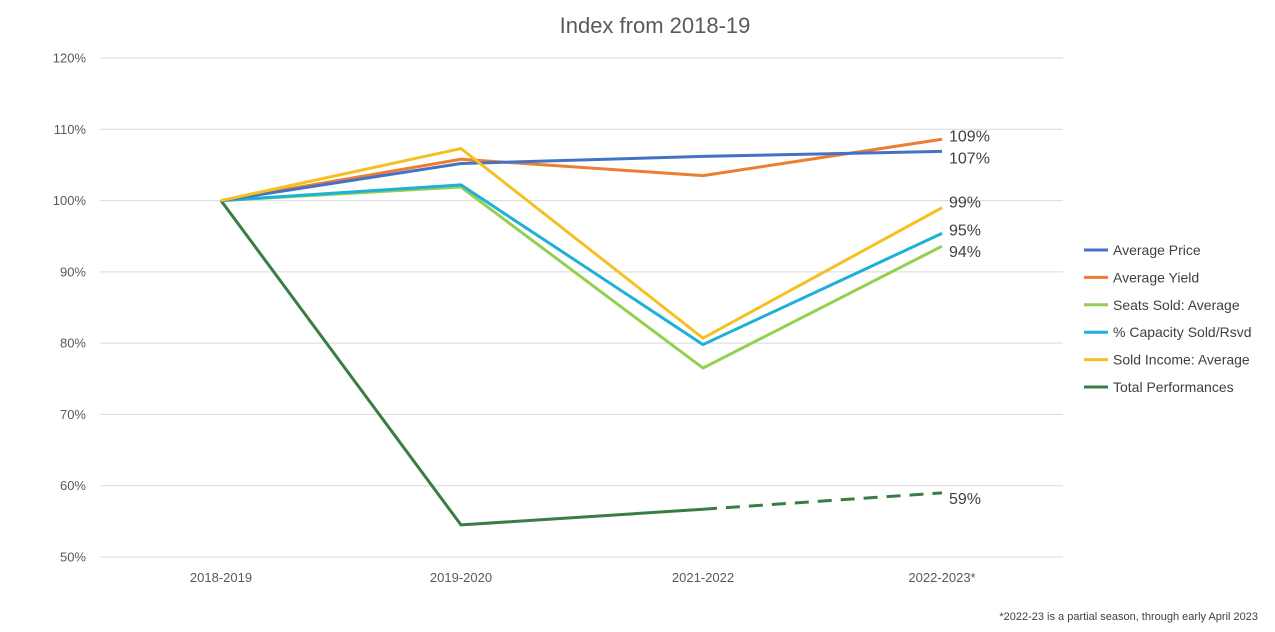  Describe the element at coordinates (969, 318) in the screenshot. I see `end-labels: 107% 109% 94% 95% 99% 59%` at that location.